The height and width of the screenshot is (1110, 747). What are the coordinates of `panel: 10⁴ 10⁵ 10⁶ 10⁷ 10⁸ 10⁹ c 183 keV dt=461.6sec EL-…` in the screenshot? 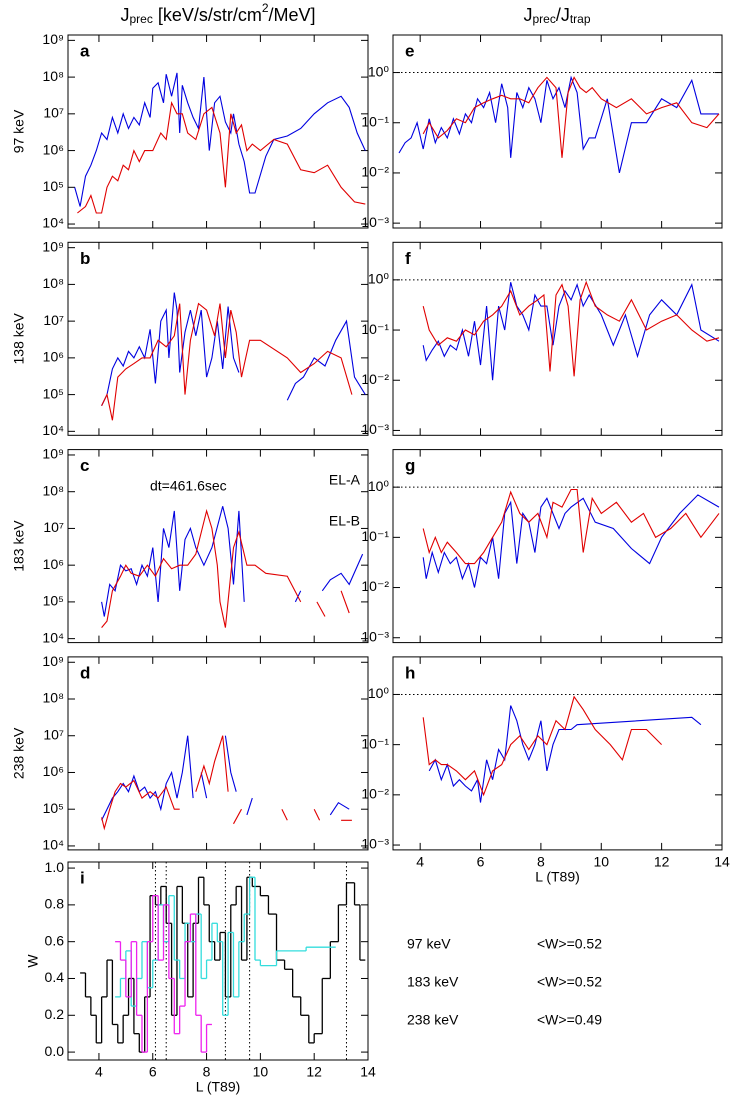 It's located at (190, 545).